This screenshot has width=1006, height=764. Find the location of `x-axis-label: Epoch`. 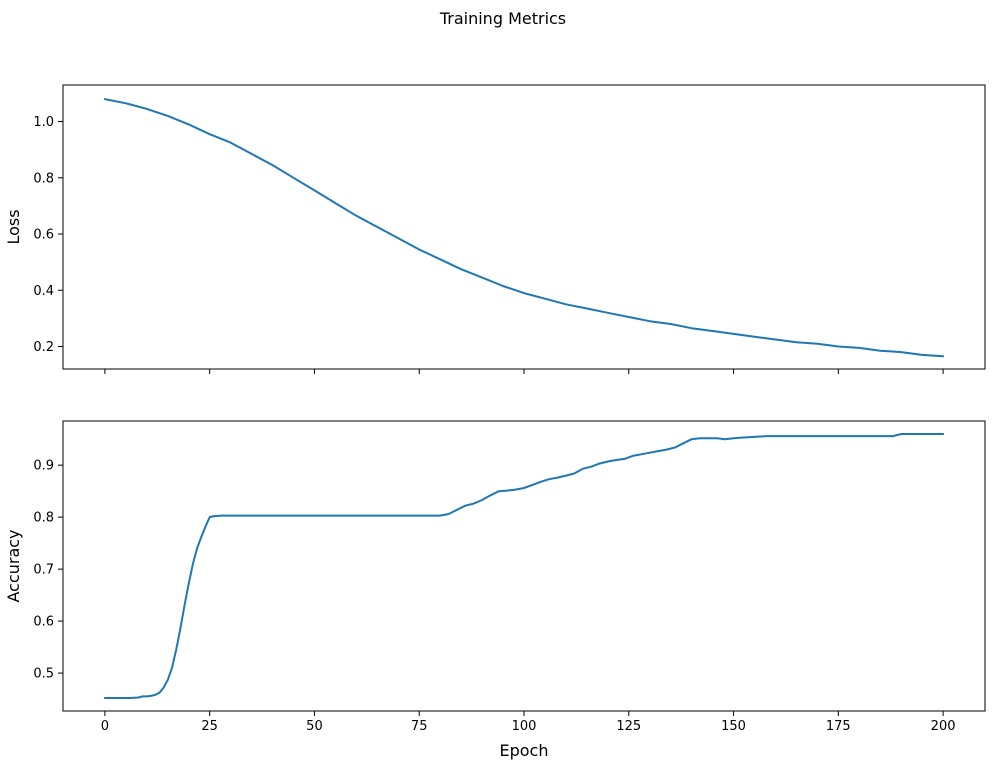

x-axis-label: Epoch is located at coordinates (524, 750).